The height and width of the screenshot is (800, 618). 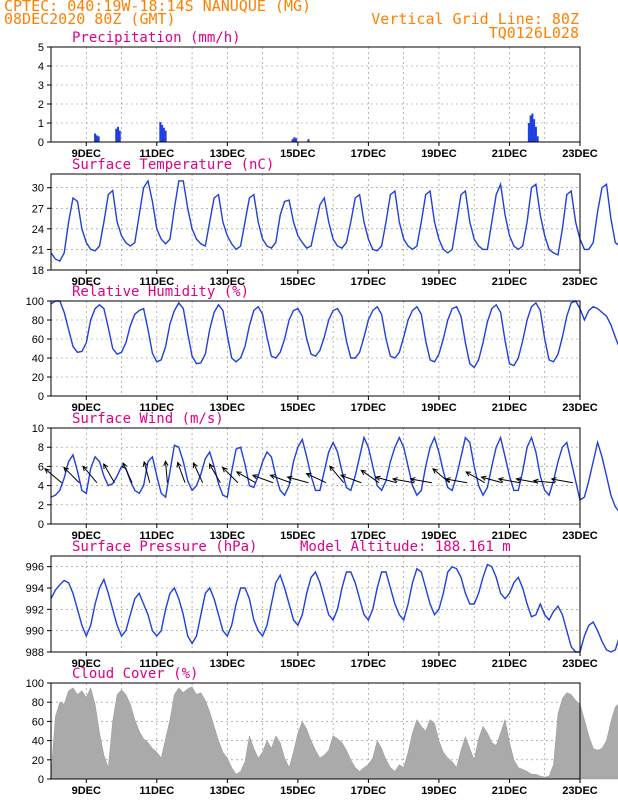 I want to click on rh-ytick-label: 20, so click(x=38, y=378).